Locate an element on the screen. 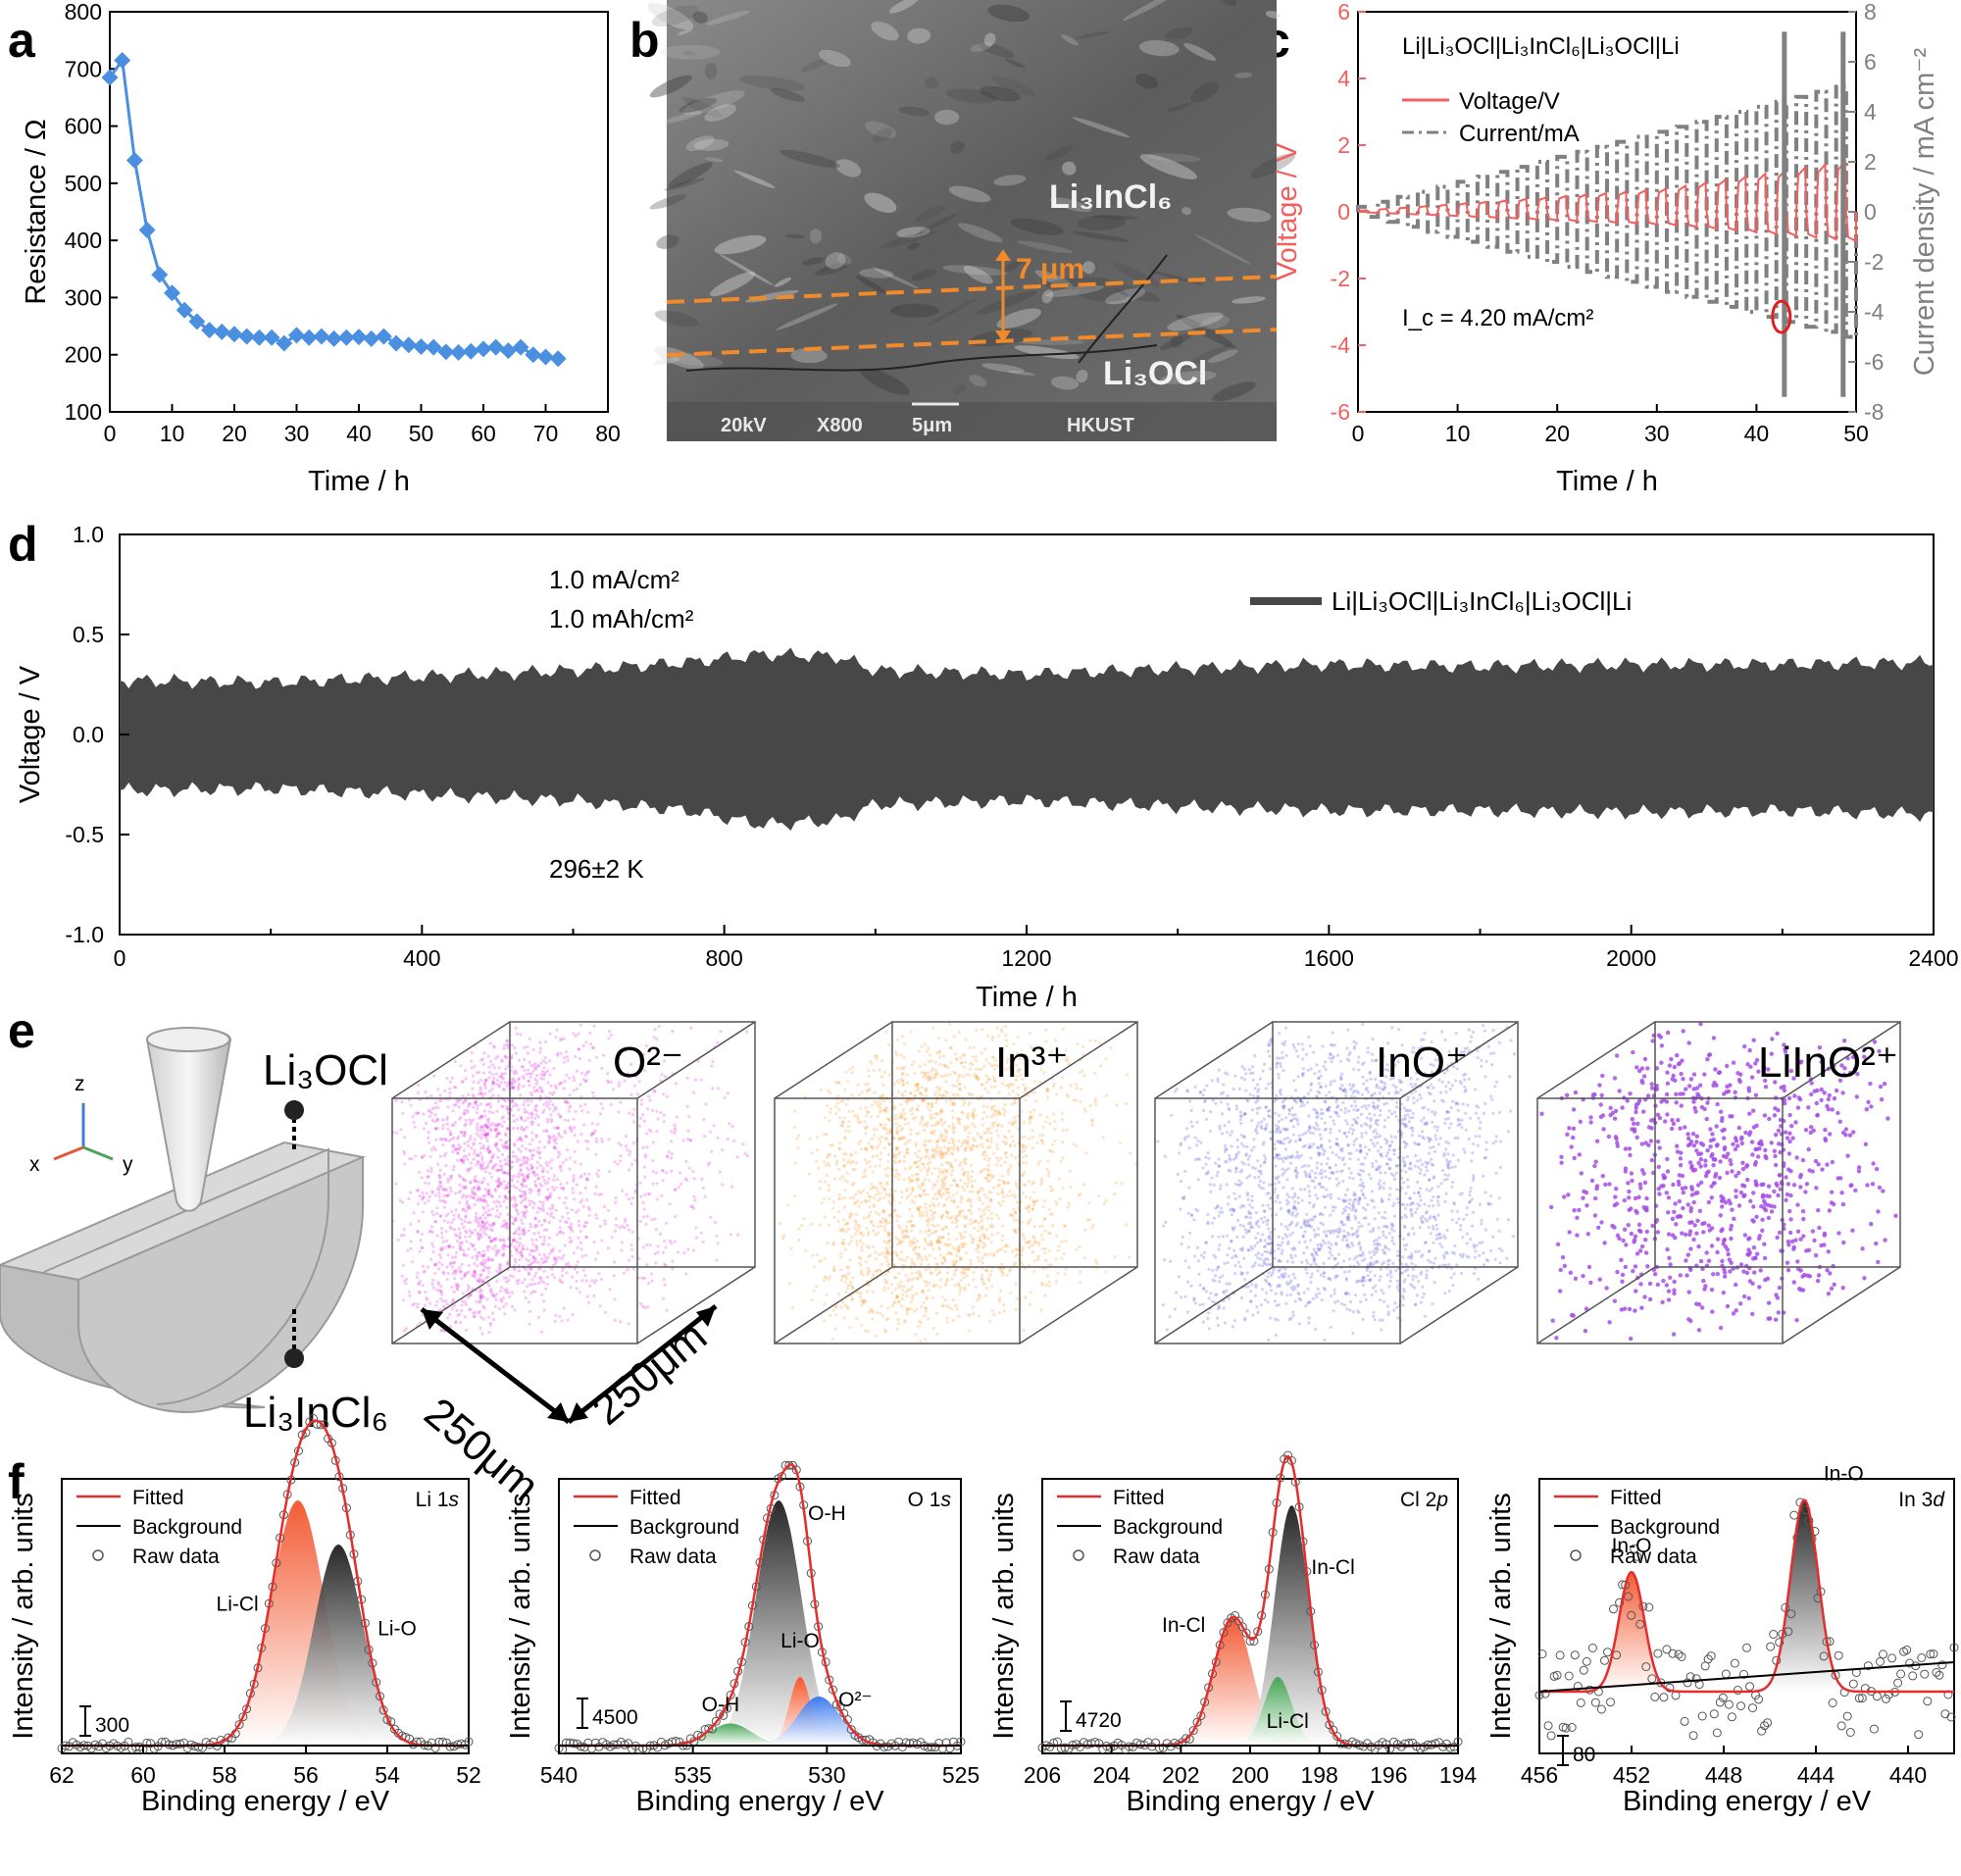  panel-c-ylabel: Voltage / V is located at coordinates (1287, 211).